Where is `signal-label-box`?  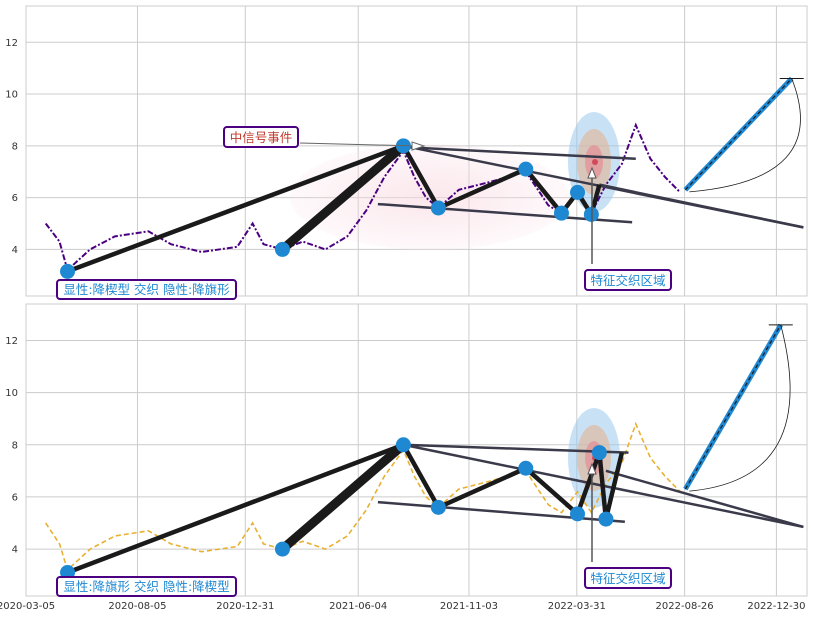
signal-label-box is located at coordinates (261, 137).